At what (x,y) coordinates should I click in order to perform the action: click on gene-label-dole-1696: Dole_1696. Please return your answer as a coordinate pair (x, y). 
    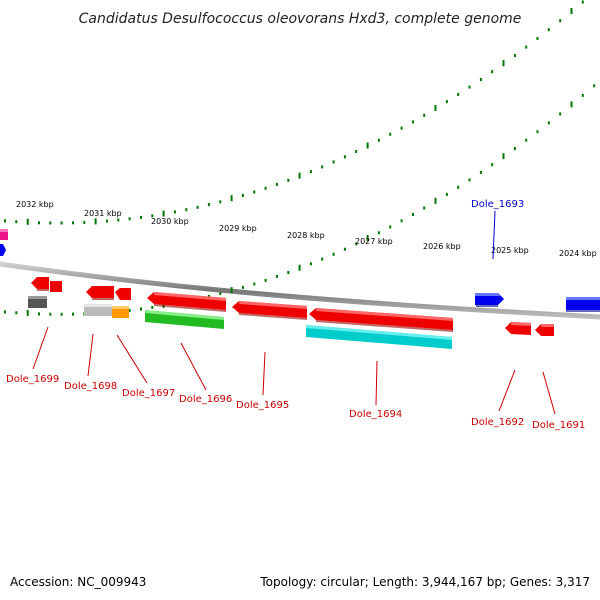
    Looking at the image, I should click on (205, 399).